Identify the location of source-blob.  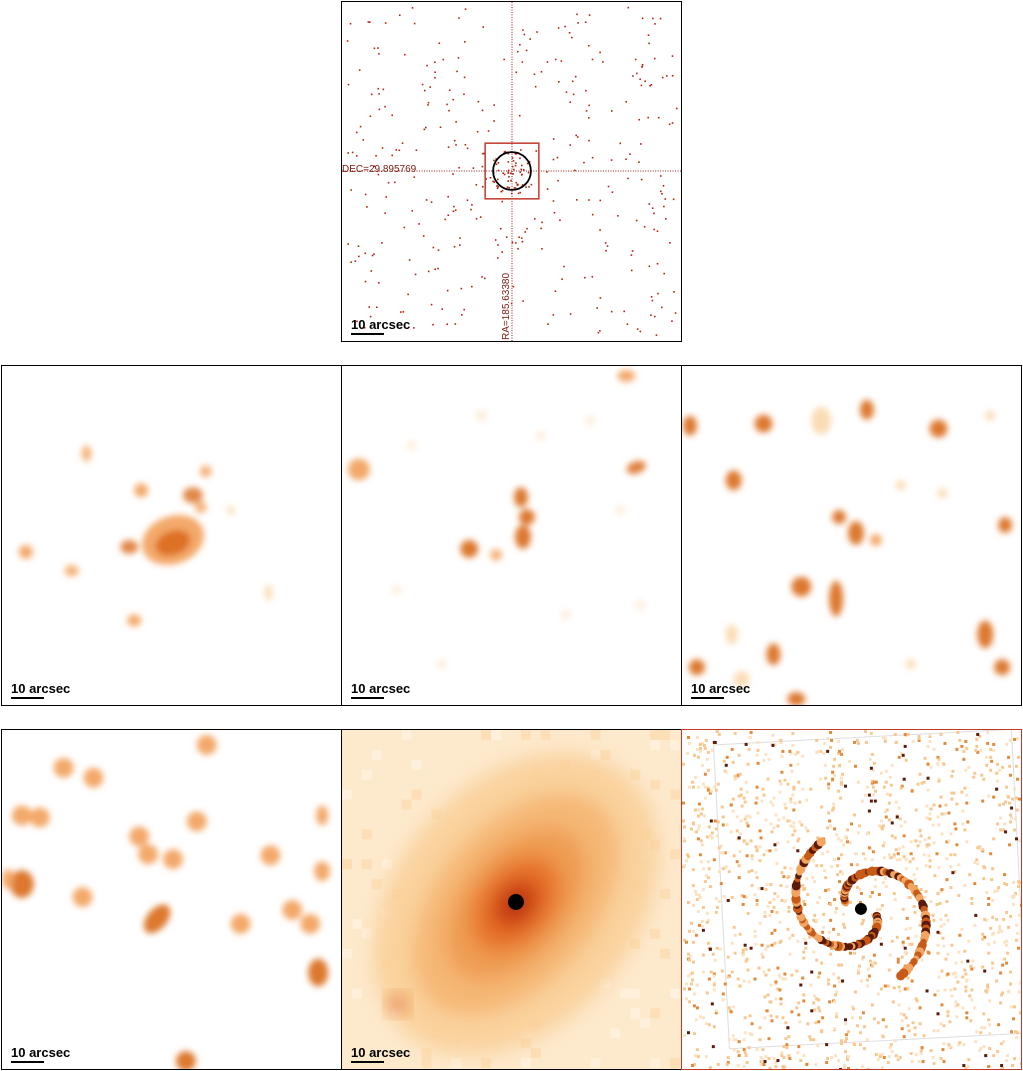
(689, 425).